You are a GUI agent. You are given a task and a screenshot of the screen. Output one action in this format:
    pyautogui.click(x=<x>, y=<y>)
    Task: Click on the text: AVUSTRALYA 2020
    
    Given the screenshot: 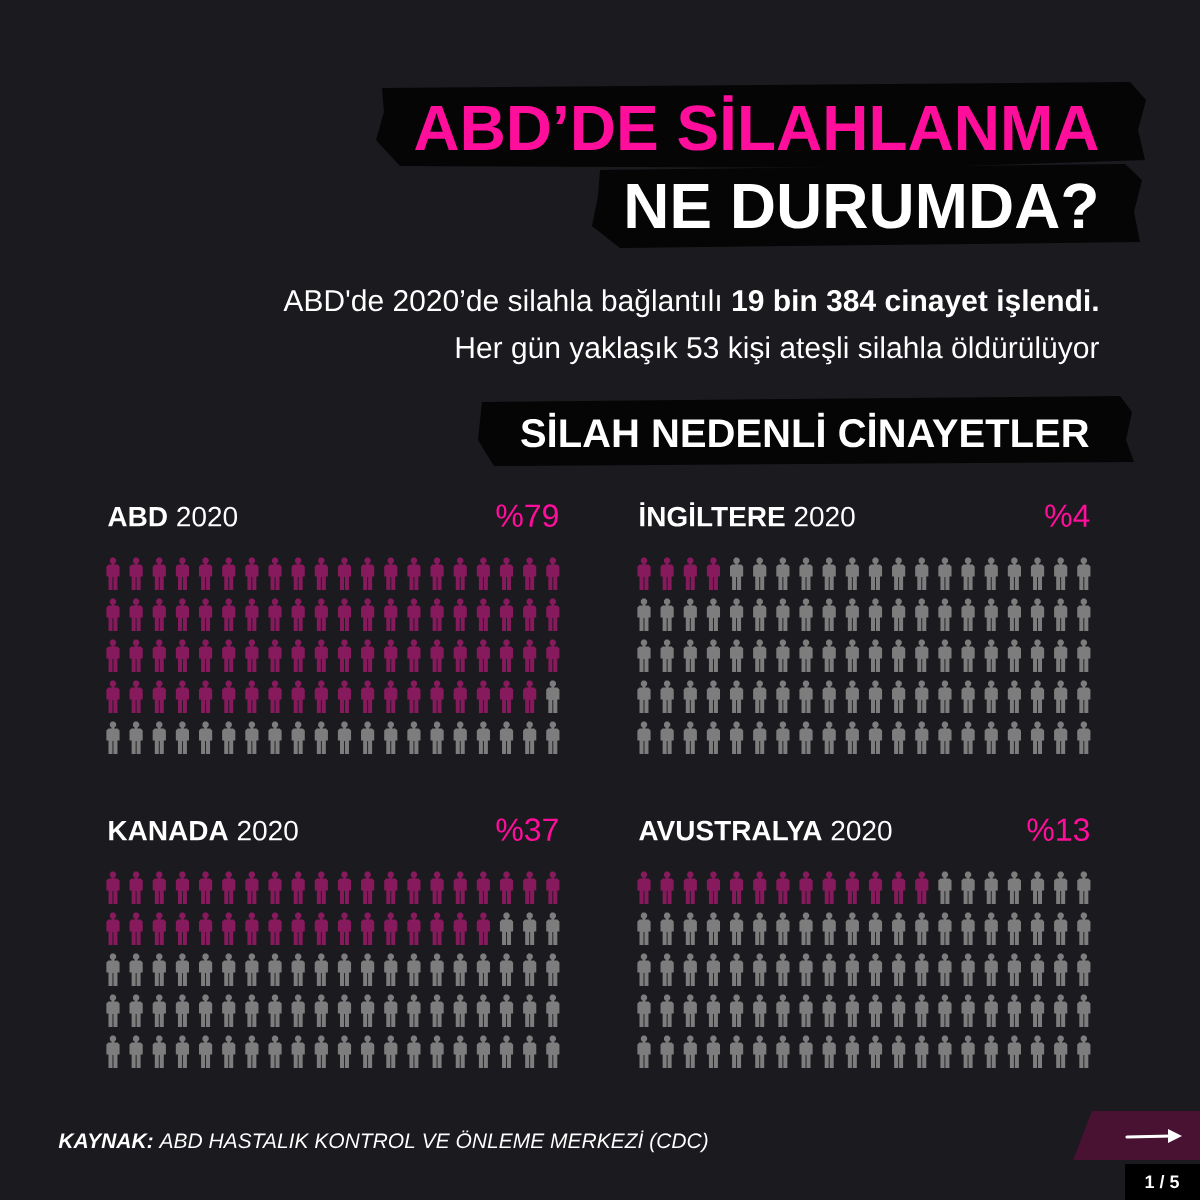 What is the action you would take?
    pyautogui.click(x=765, y=830)
    